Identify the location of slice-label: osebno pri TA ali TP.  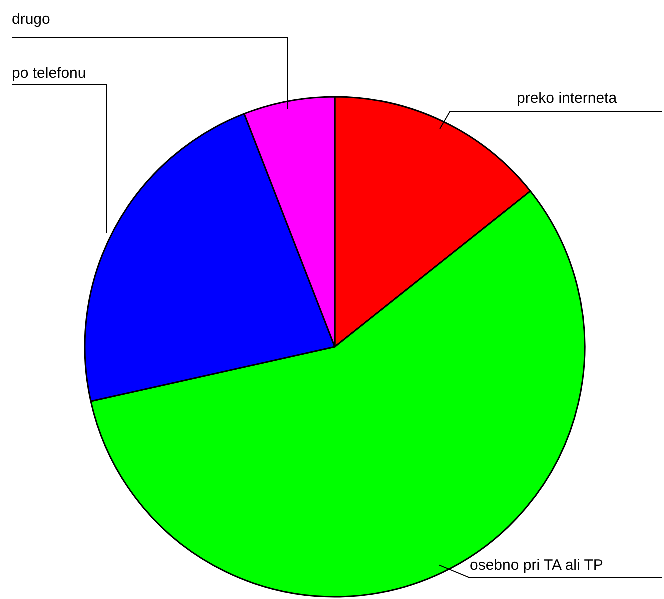
(537, 565).